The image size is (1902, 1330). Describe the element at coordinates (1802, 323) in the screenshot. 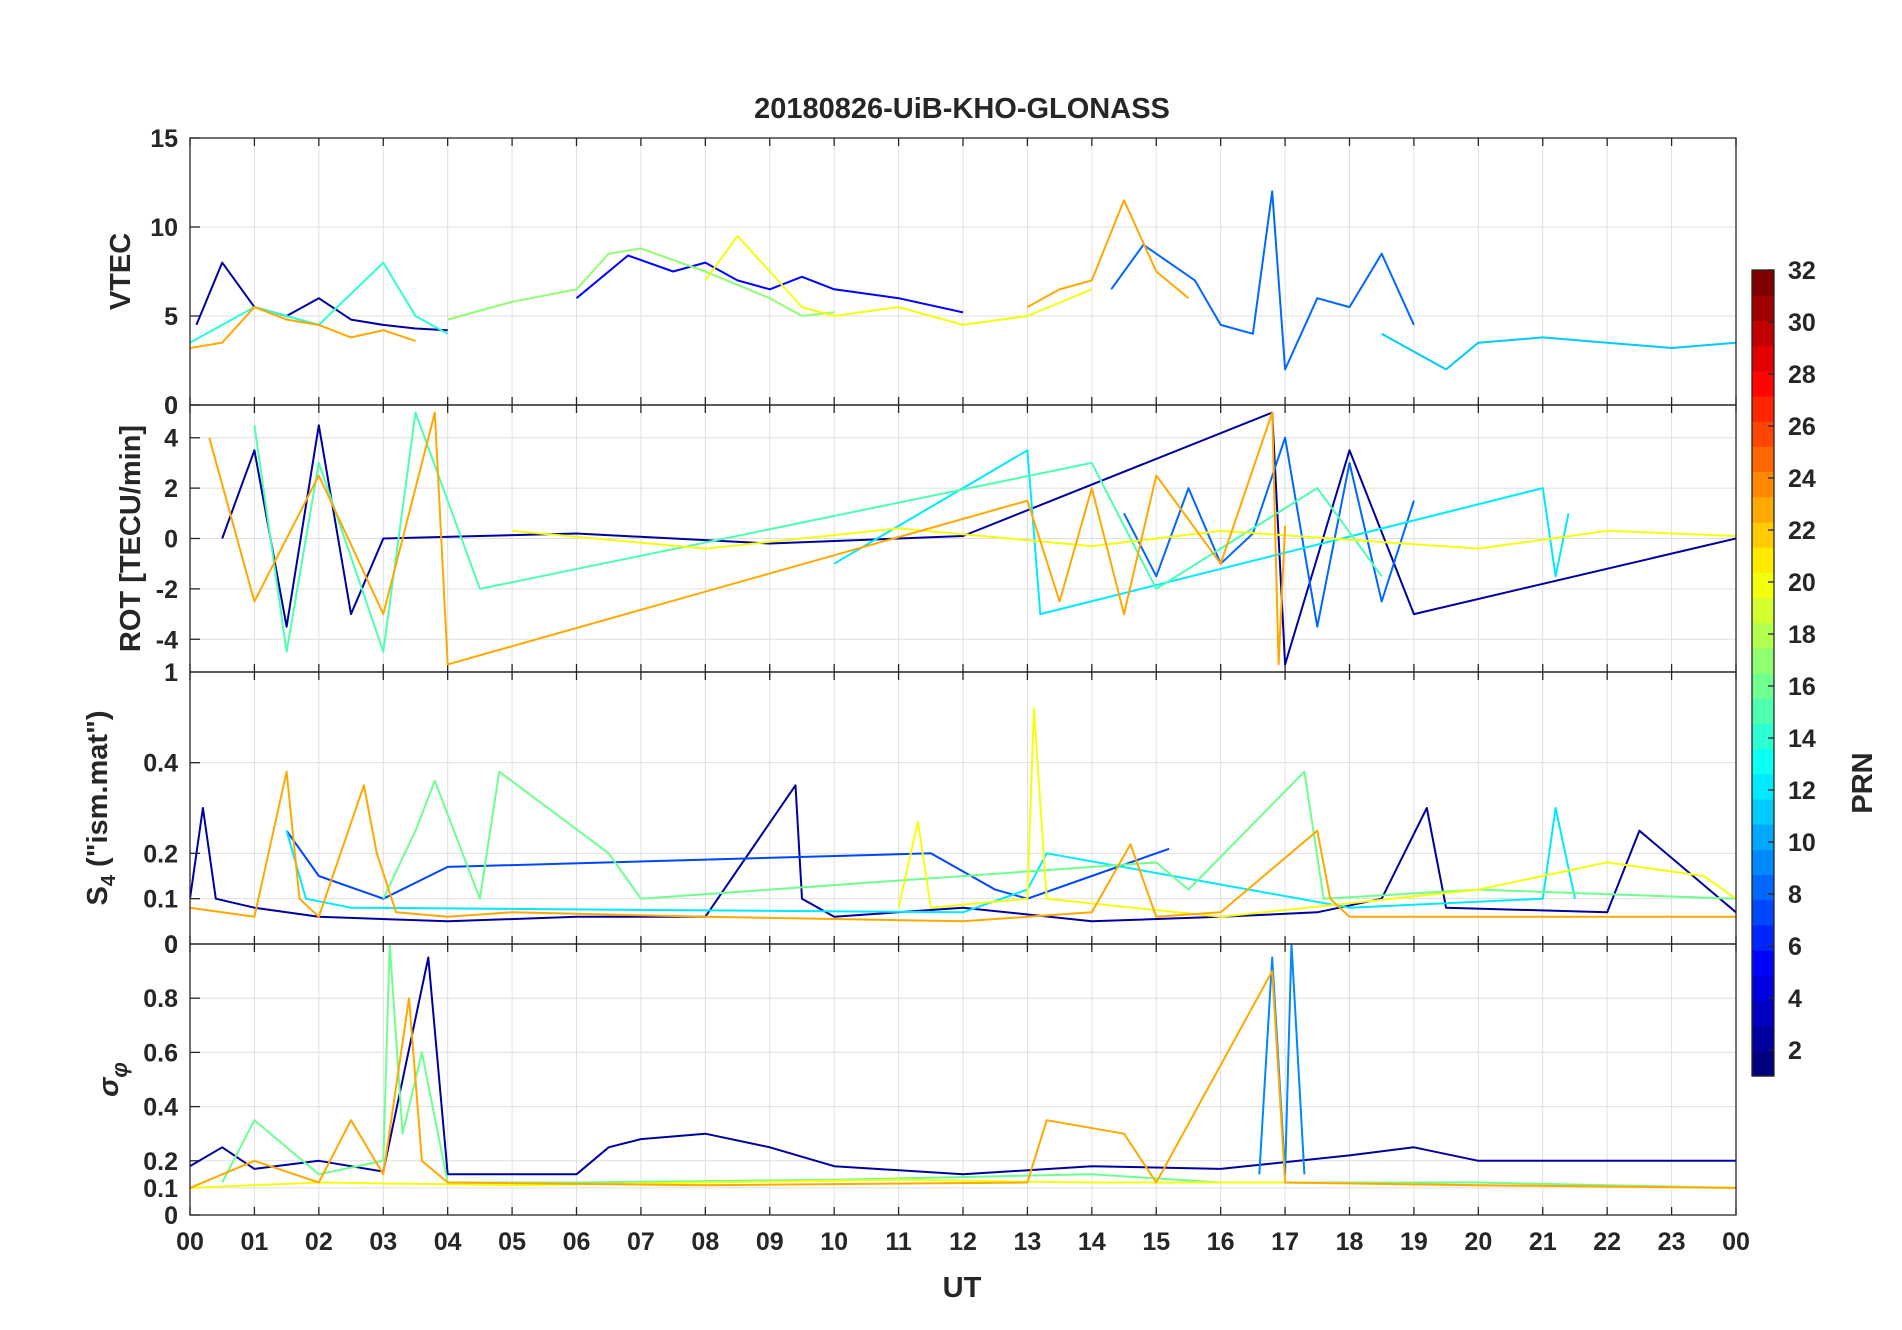

I see `colorbar-tick-label: 30` at that location.